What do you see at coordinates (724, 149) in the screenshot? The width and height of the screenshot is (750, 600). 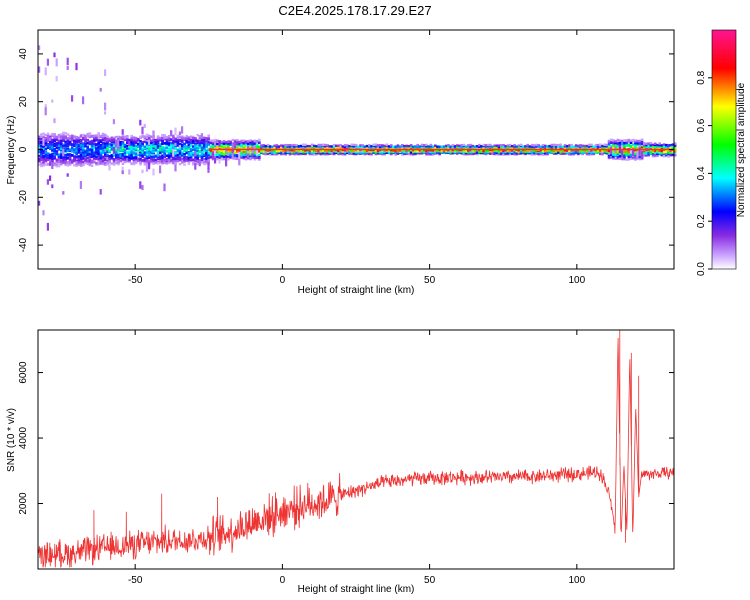 I see `colorbar-frame` at bounding box center [724, 149].